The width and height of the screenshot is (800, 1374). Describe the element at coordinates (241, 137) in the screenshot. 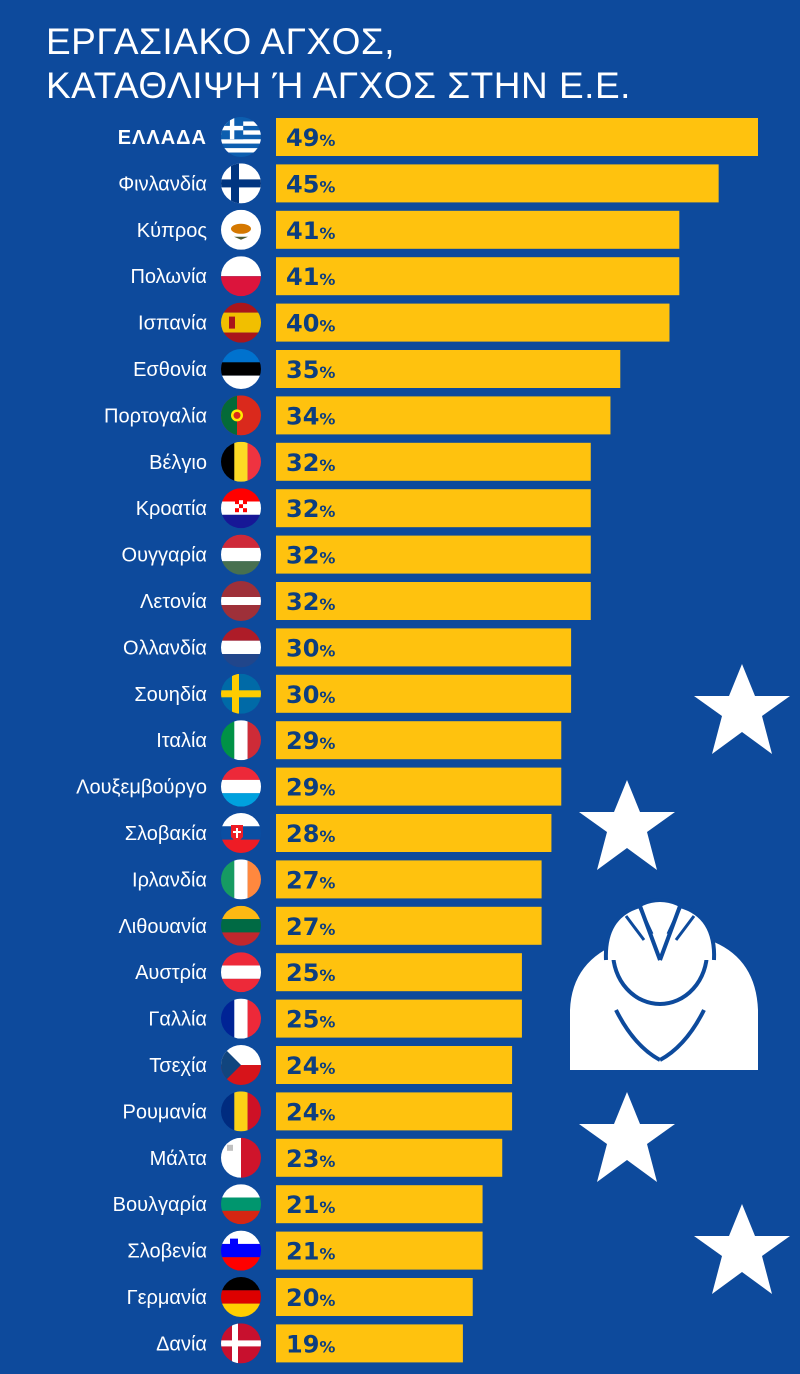

I see `flag-greece-icon` at that location.